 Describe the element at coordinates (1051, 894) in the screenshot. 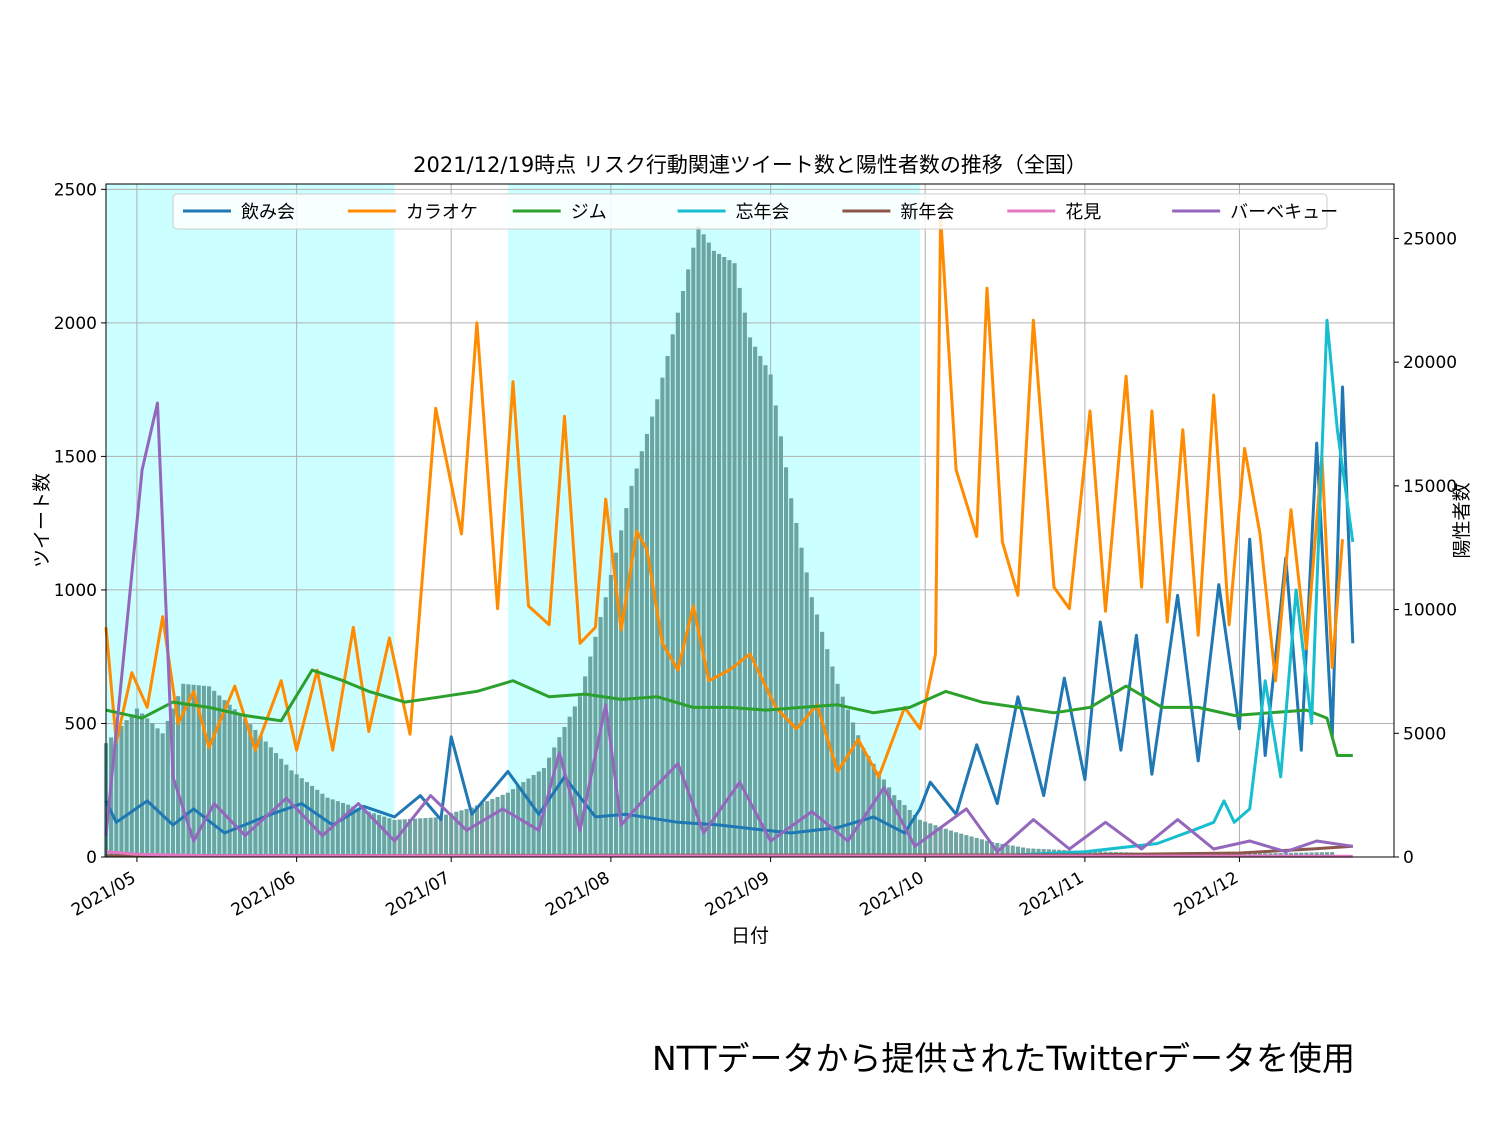

I see `x-tick-label: 2021/11` at that location.